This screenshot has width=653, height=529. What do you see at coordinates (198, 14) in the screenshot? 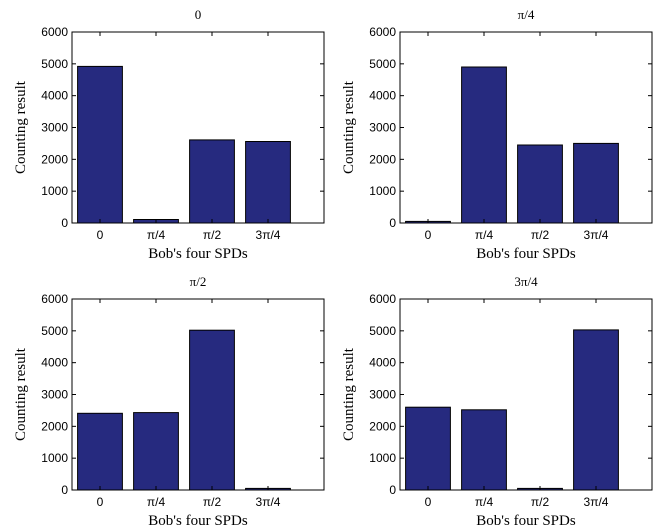
I see `chart-title: 0` at bounding box center [198, 14].